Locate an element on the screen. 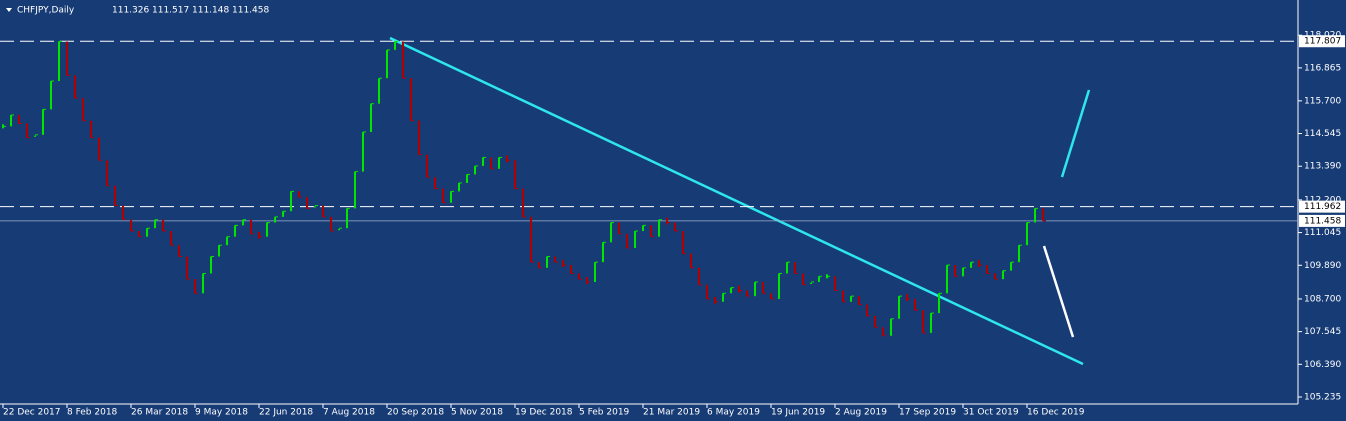 The width and height of the screenshot is (1346, 421). x-tick-label: 21 Mar 2019 is located at coordinates (671, 413).